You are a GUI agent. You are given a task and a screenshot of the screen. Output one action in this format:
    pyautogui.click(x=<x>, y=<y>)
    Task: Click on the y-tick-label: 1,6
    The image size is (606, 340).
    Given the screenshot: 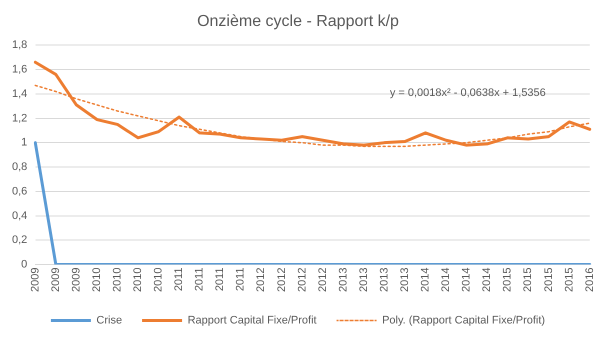 What is the action you would take?
    pyautogui.click(x=20, y=70)
    